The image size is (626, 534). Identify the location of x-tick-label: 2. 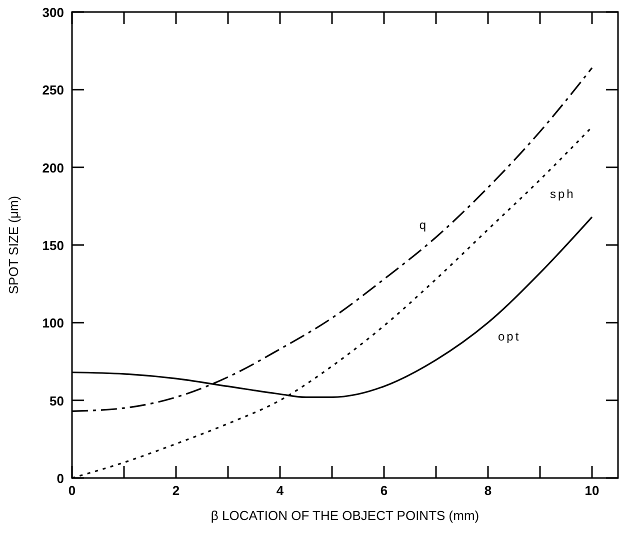
(176, 490).